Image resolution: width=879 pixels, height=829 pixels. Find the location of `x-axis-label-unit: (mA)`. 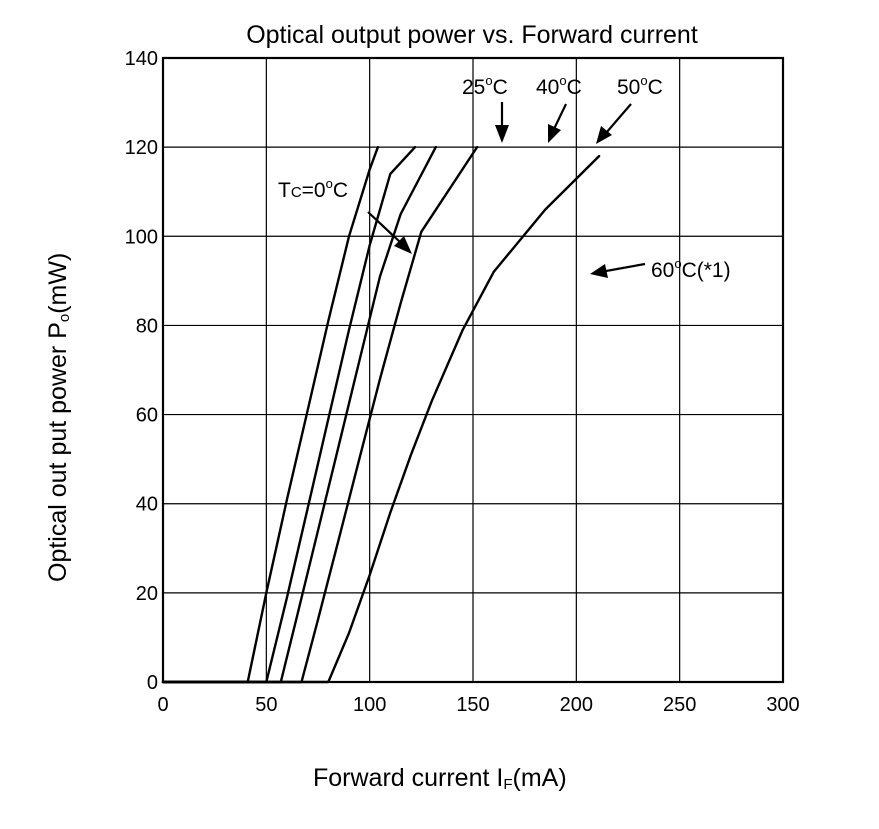

x-axis-label-unit: (mA) is located at coordinates (540, 778).